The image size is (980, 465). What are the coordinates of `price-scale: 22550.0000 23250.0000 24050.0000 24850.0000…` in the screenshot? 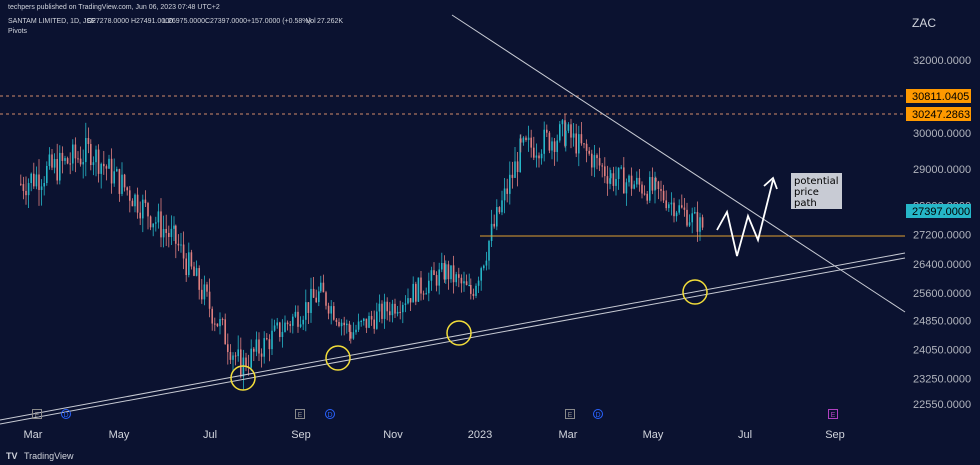 It's located at (942, 233).